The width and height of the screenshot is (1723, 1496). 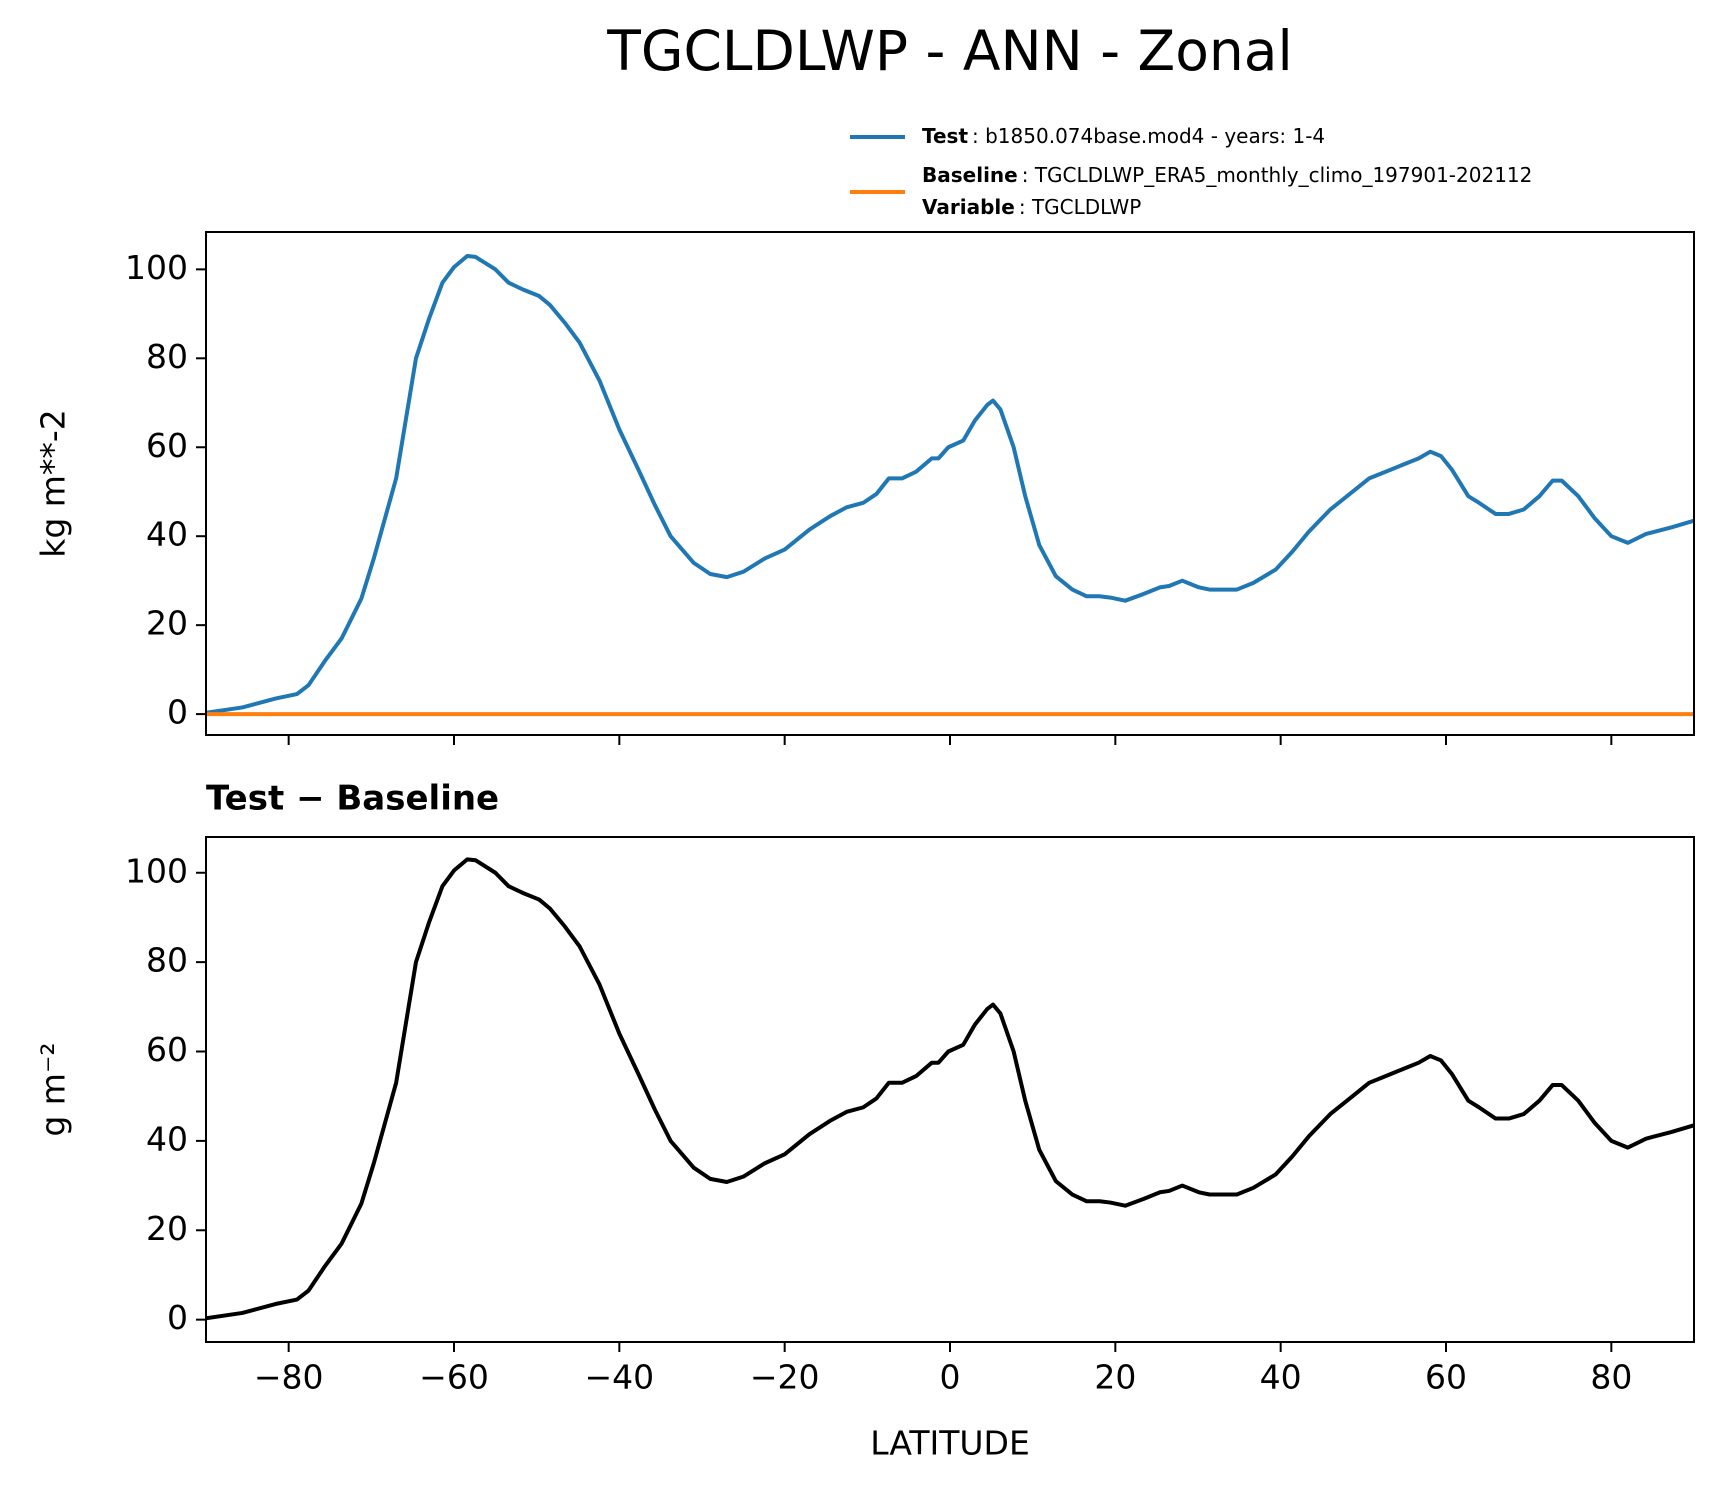 What do you see at coordinates (950, 1443) in the screenshot?
I see `x-axis-label: LATITUDE` at bounding box center [950, 1443].